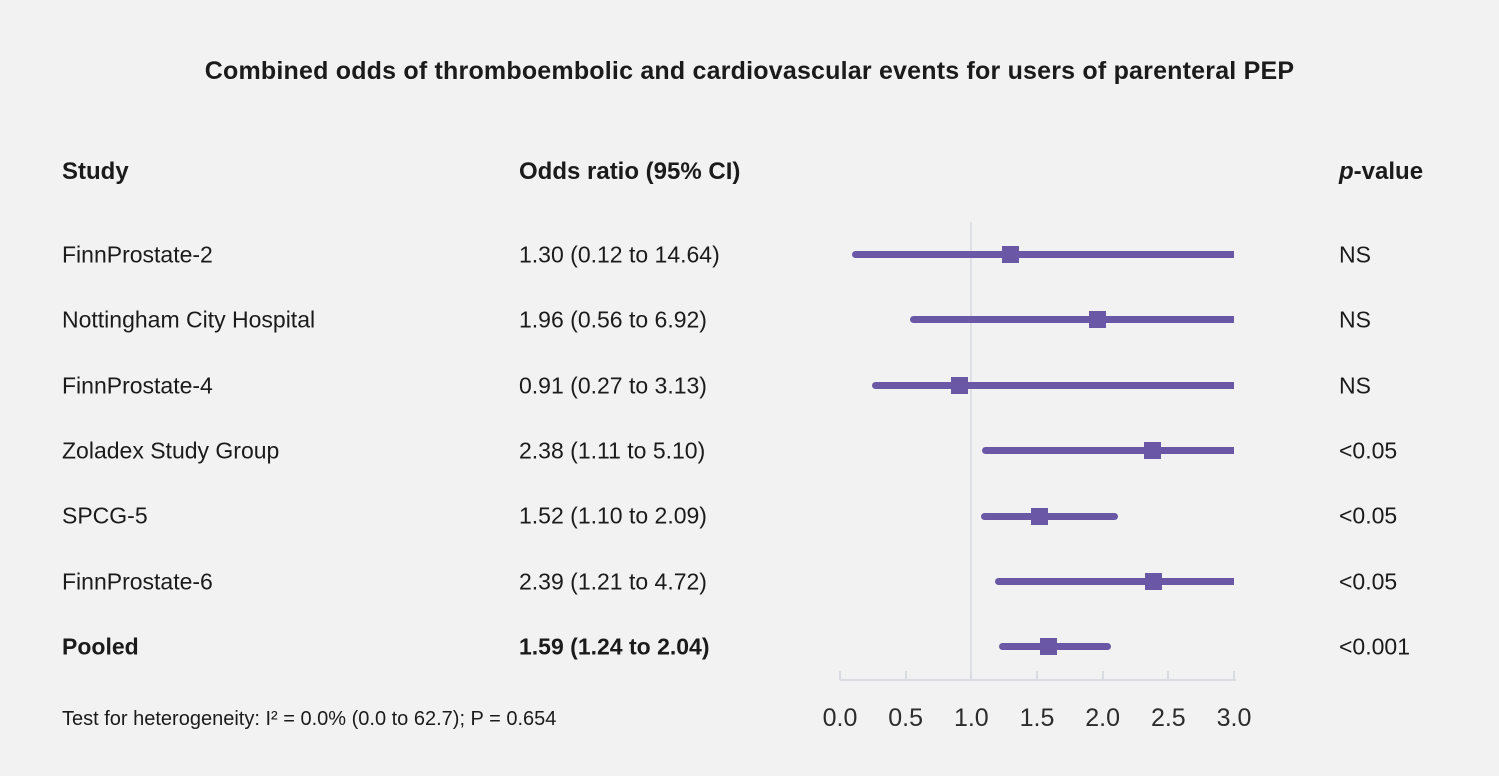 The width and height of the screenshot is (1499, 776). I want to click on p-value-label: <0.001, so click(1374, 646).